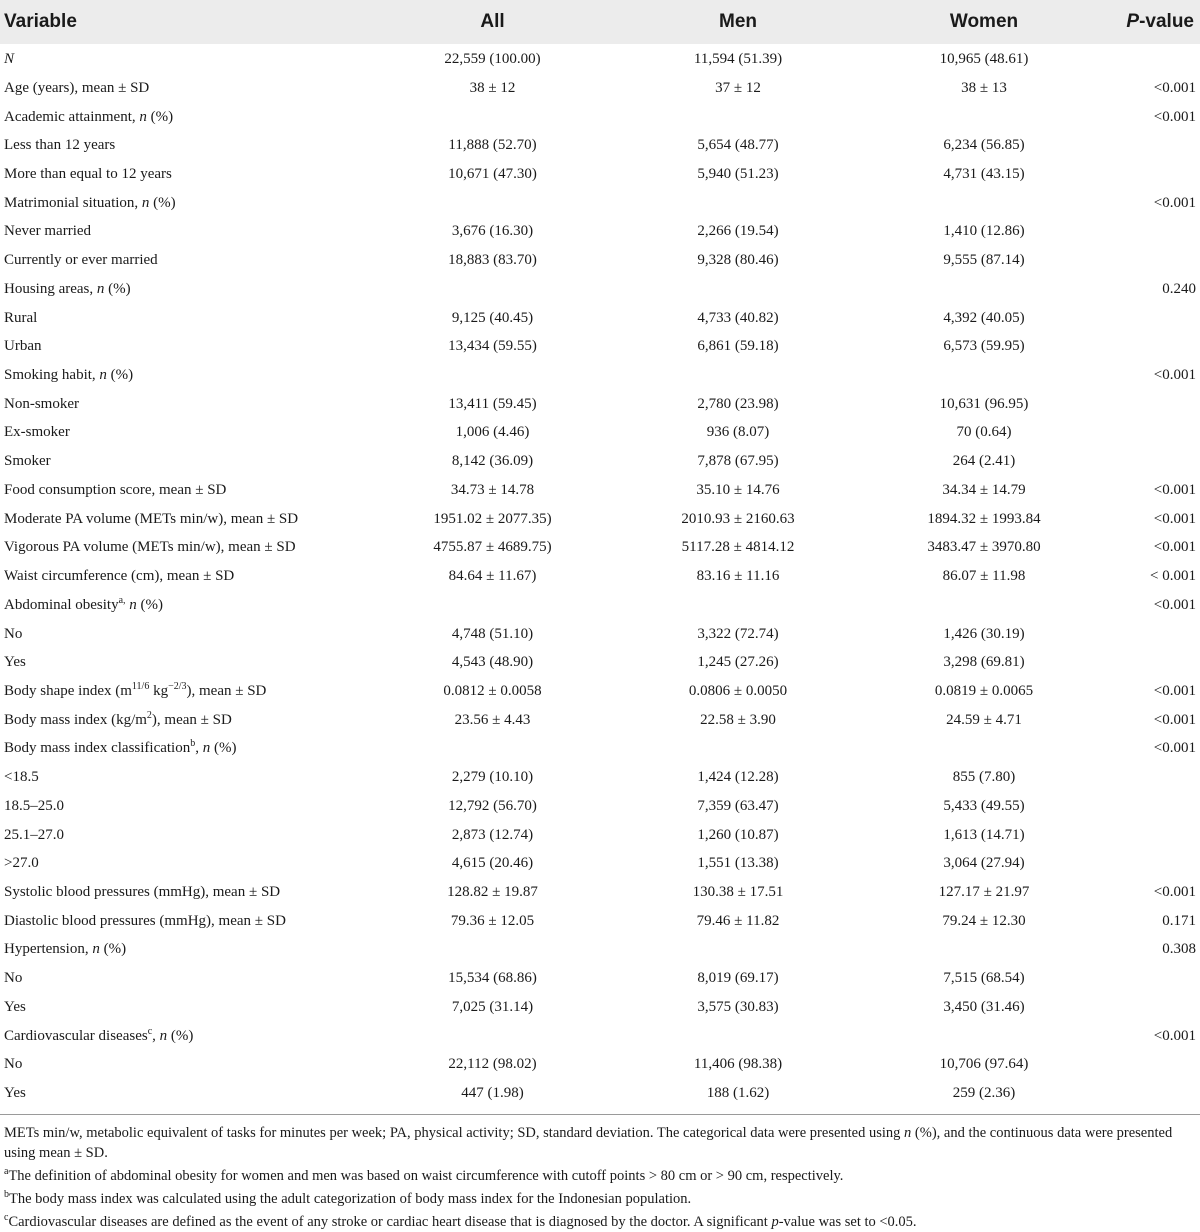 The image size is (1200, 1232). I want to click on cell-all: 1,006 (4.46), so click(492, 432).